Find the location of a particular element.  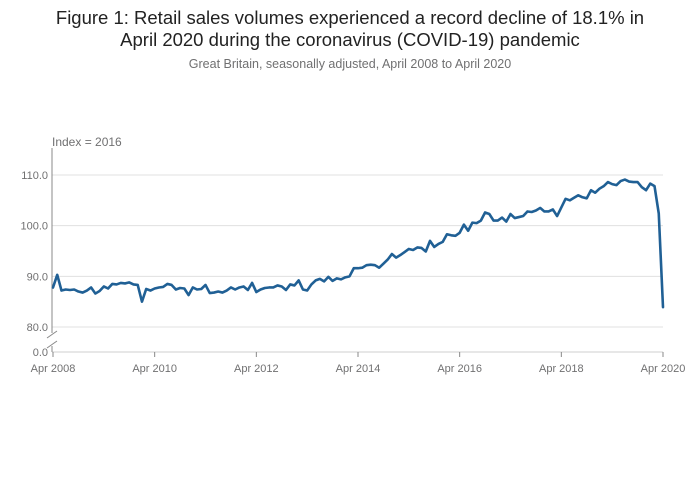

x-tick-label: Apr 2012 is located at coordinates (256, 369).